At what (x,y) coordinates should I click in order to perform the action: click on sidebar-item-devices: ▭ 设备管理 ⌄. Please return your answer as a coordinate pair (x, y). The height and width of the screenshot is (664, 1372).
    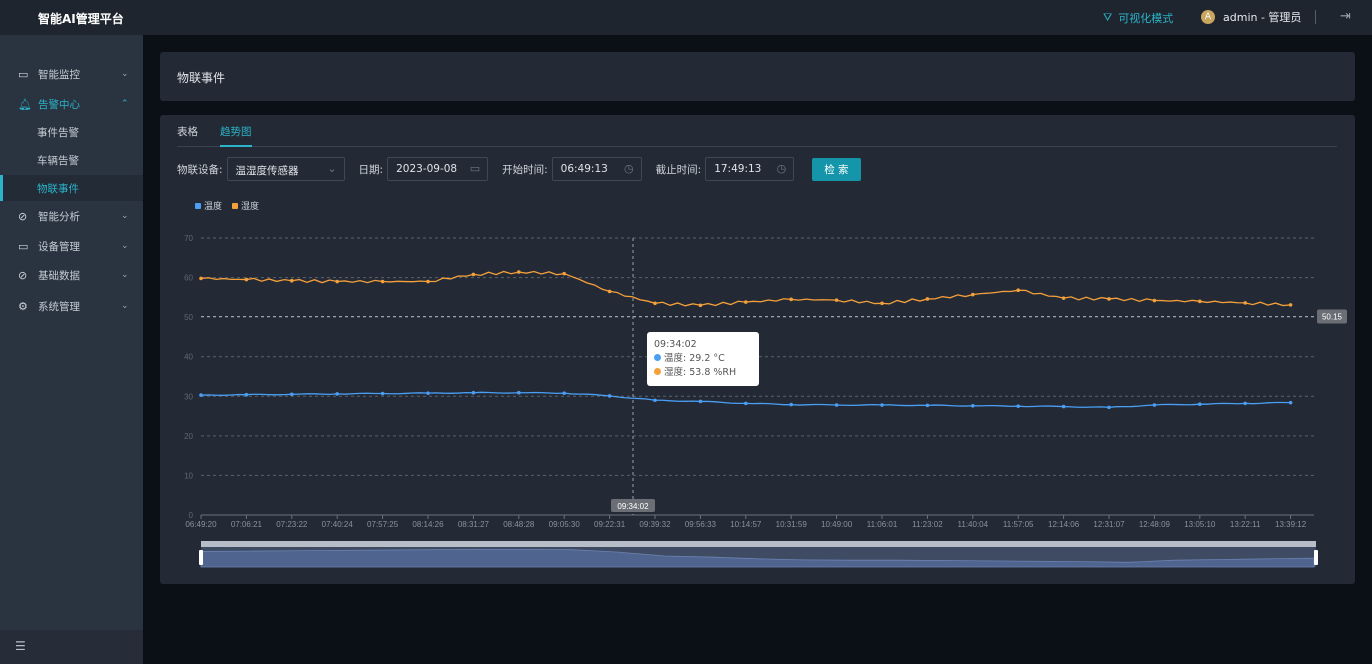
    Looking at the image, I should click on (71, 246).